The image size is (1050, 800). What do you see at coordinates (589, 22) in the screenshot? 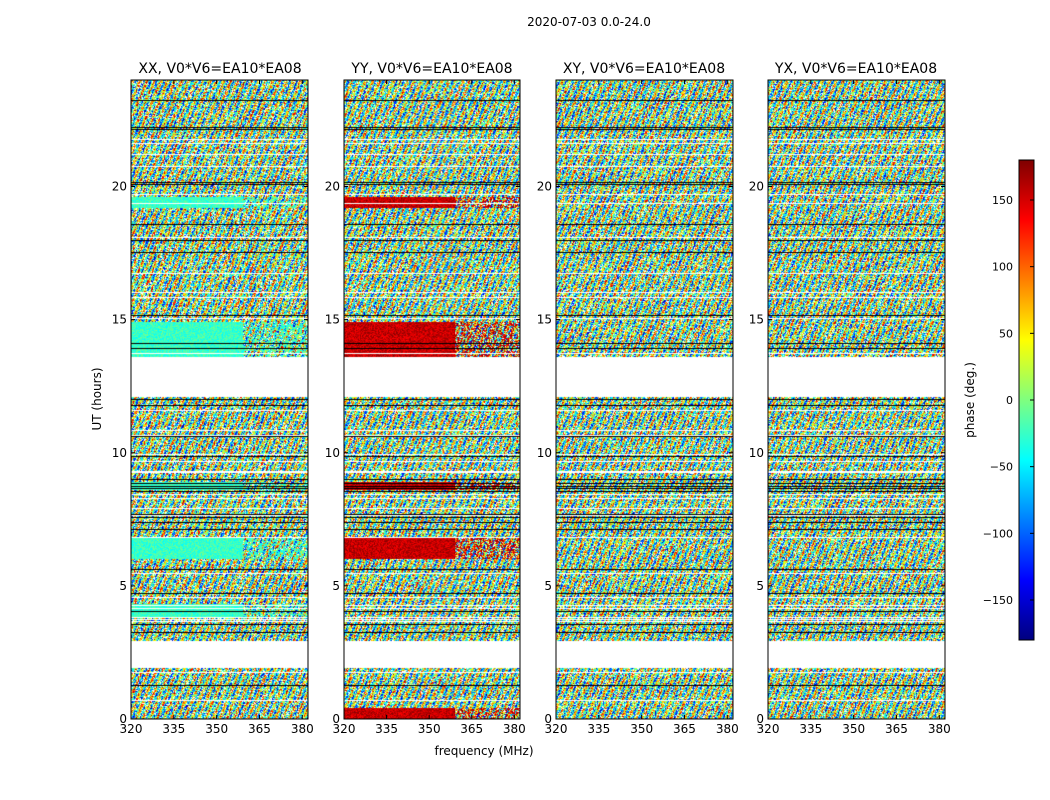
I see `figure-suptitle: 2020-07-03 0.0-24.0` at bounding box center [589, 22].